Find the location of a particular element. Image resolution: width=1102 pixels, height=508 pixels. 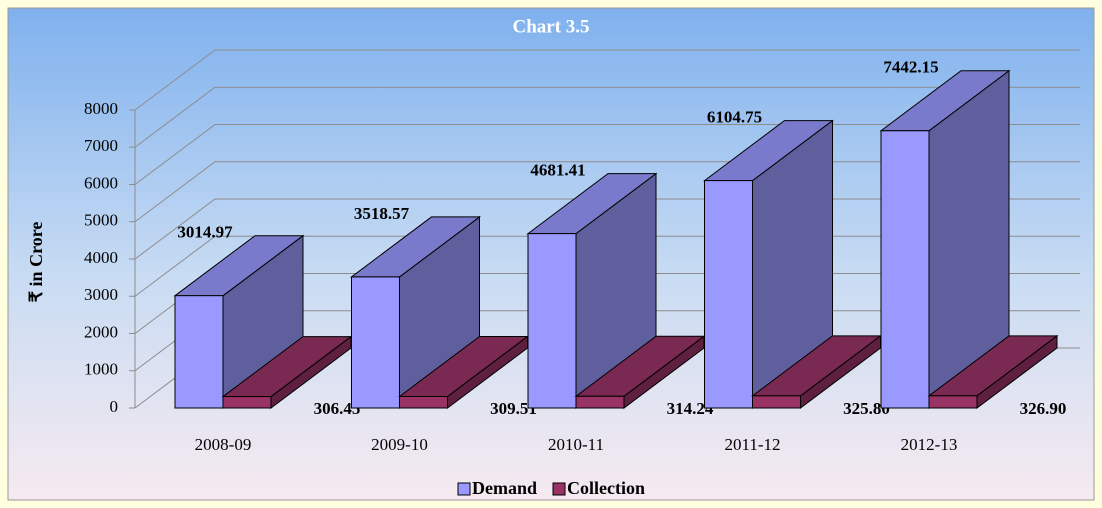

y-tick-label: 4000 is located at coordinates (101, 257).